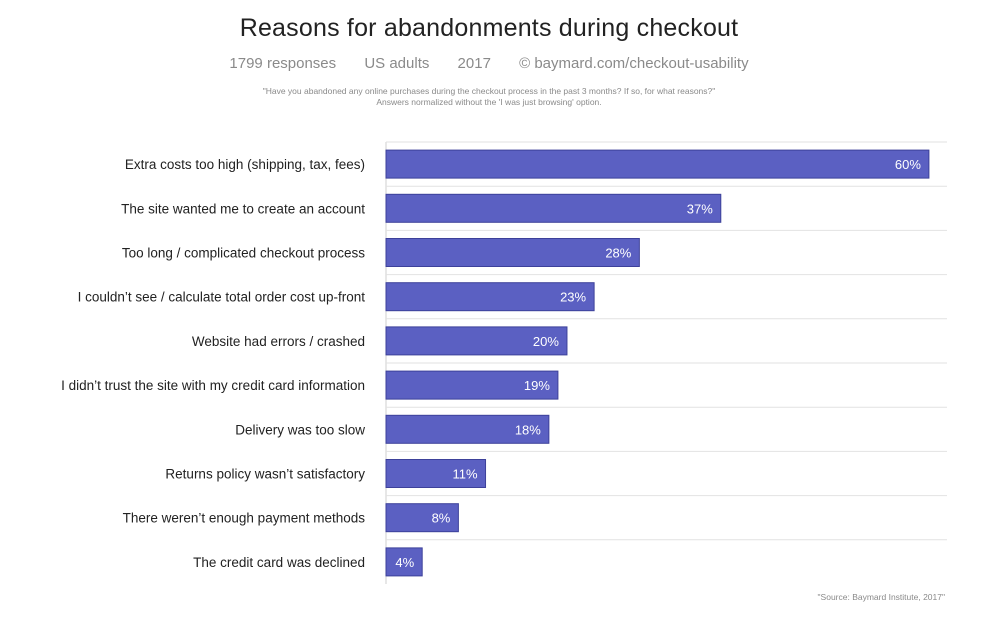  What do you see at coordinates (243, 253) in the screenshot?
I see `category-label: Too long / complicated checkout process` at bounding box center [243, 253].